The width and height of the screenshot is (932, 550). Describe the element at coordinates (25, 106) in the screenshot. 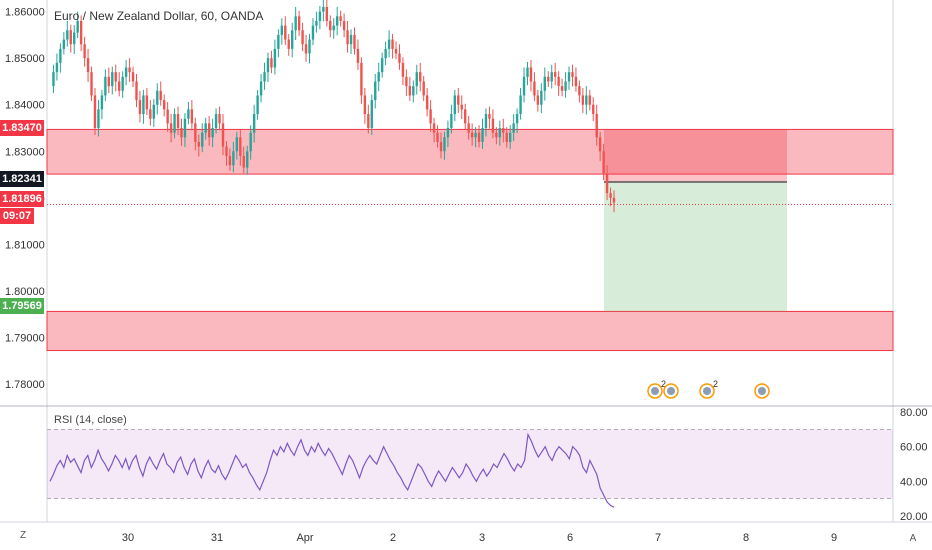

I see `y-tick-label: 1.84000` at that location.